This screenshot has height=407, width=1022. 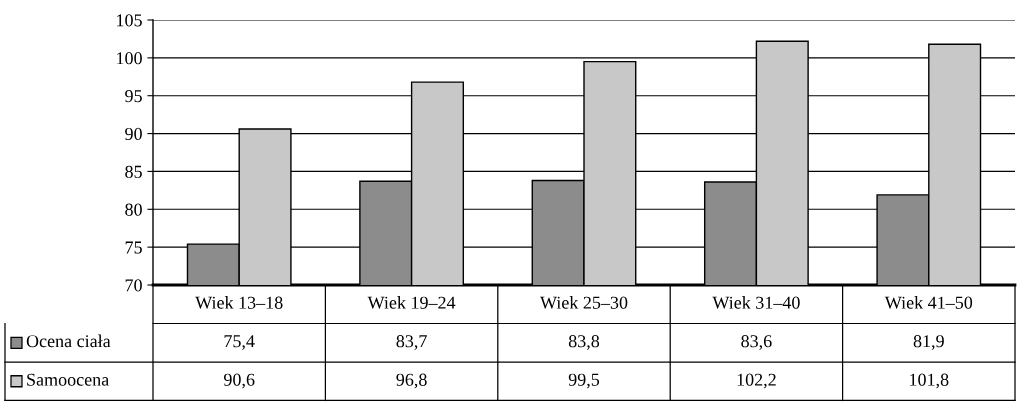 What do you see at coordinates (584, 302) in the screenshot?
I see `x-tick-label: Wiek 25–30` at bounding box center [584, 302].